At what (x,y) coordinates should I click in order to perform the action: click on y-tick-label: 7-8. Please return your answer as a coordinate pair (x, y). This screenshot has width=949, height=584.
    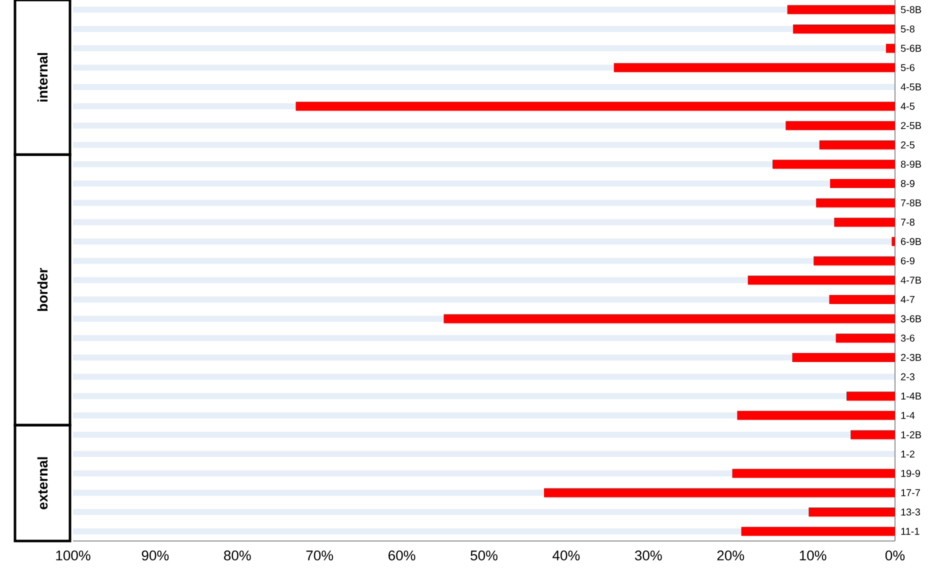
    Looking at the image, I should click on (907, 222).